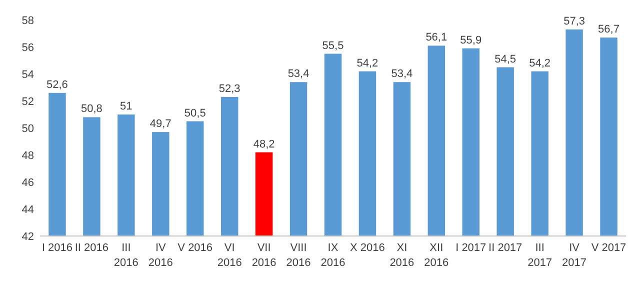 The width and height of the screenshot is (640, 290). What do you see at coordinates (402, 255) in the screenshot?
I see `x-tick-label: XI 2016` at bounding box center [402, 255].